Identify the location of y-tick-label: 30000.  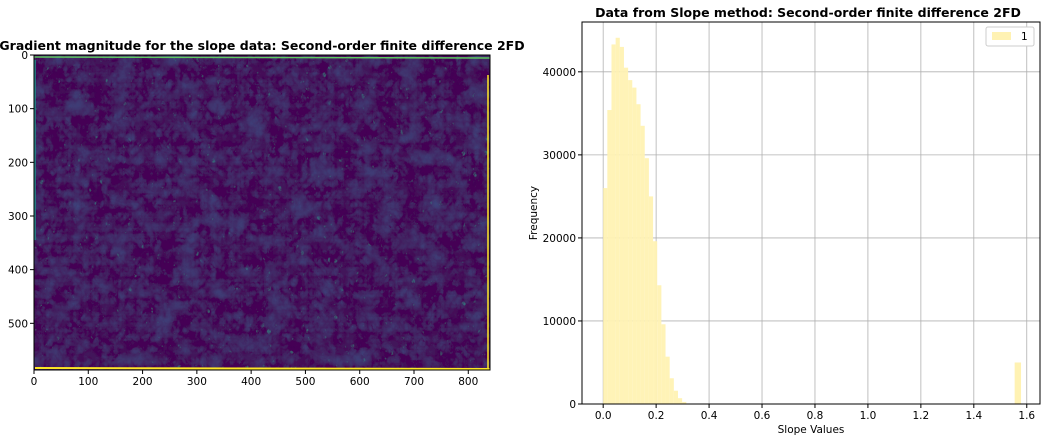
(559, 156).